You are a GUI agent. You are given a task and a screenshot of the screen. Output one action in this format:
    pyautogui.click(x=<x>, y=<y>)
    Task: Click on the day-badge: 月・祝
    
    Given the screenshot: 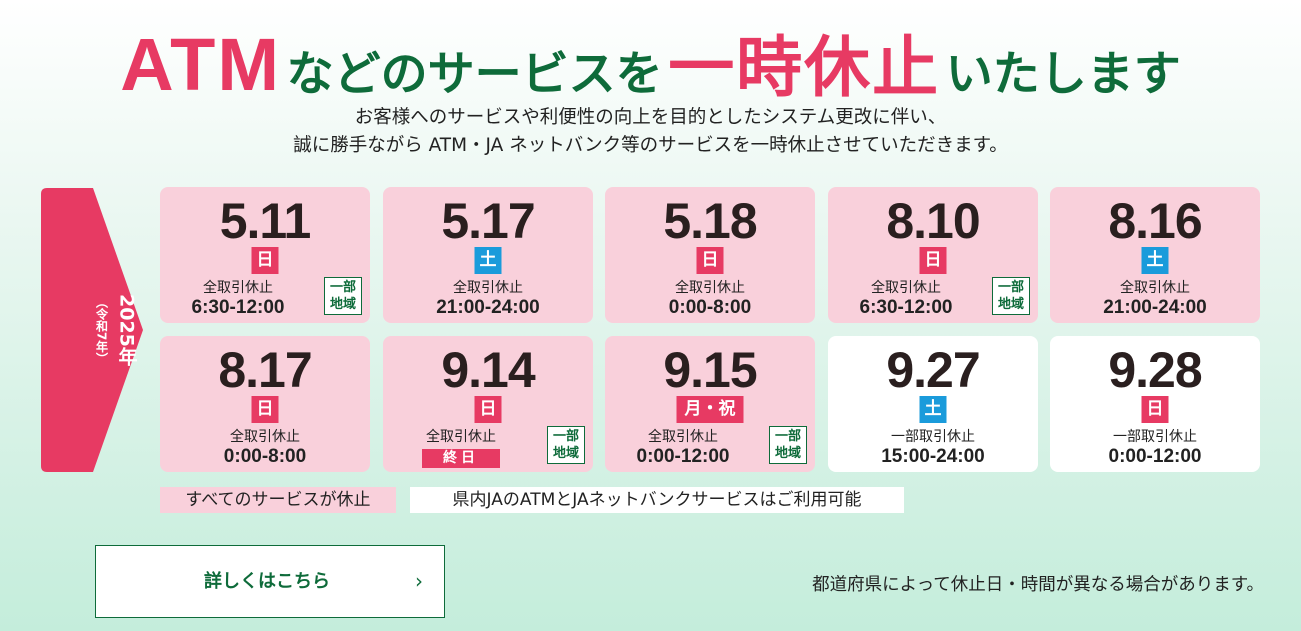 What is the action you would take?
    pyautogui.click(x=710, y=409)
    